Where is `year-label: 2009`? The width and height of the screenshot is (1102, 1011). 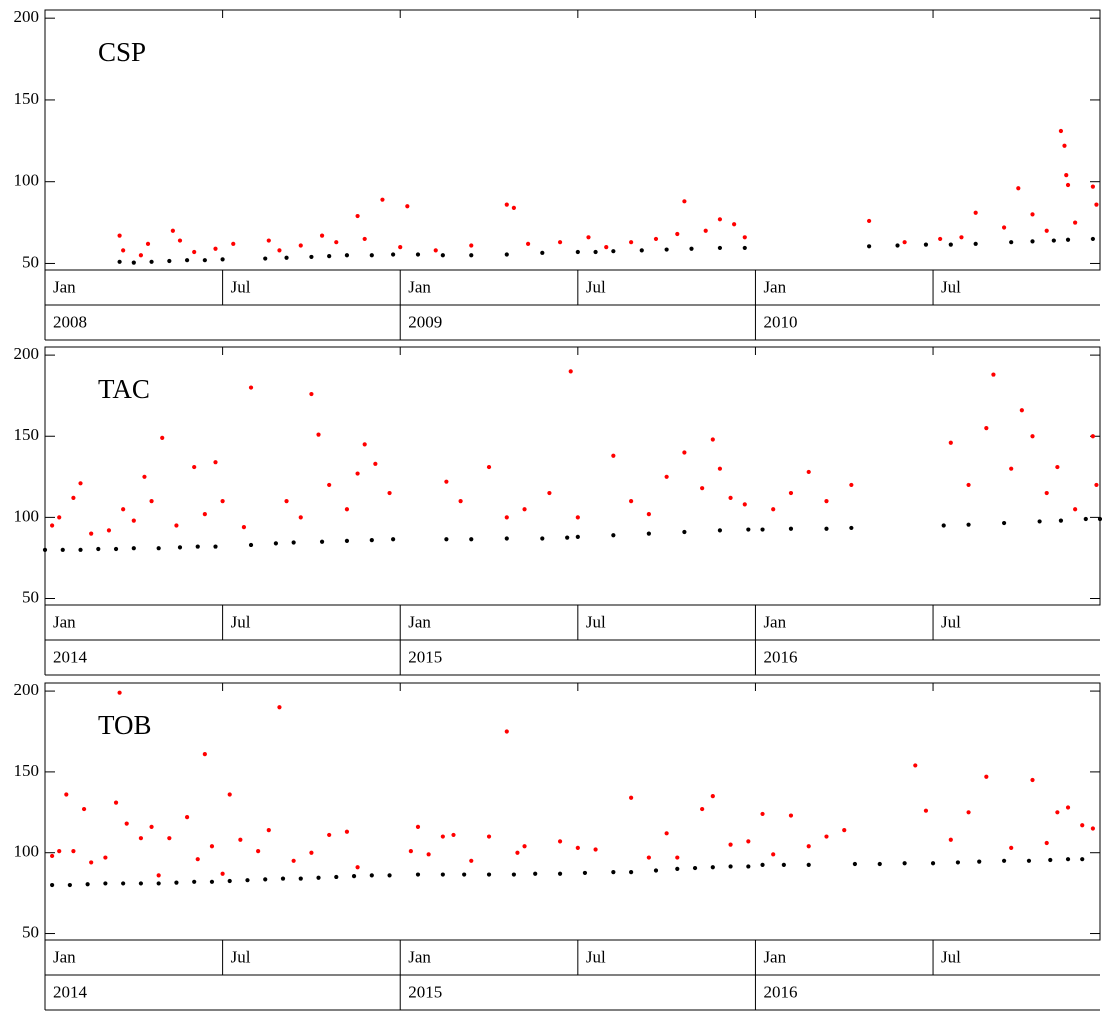 year-label: 2009 is located at coordinates (425, 321).